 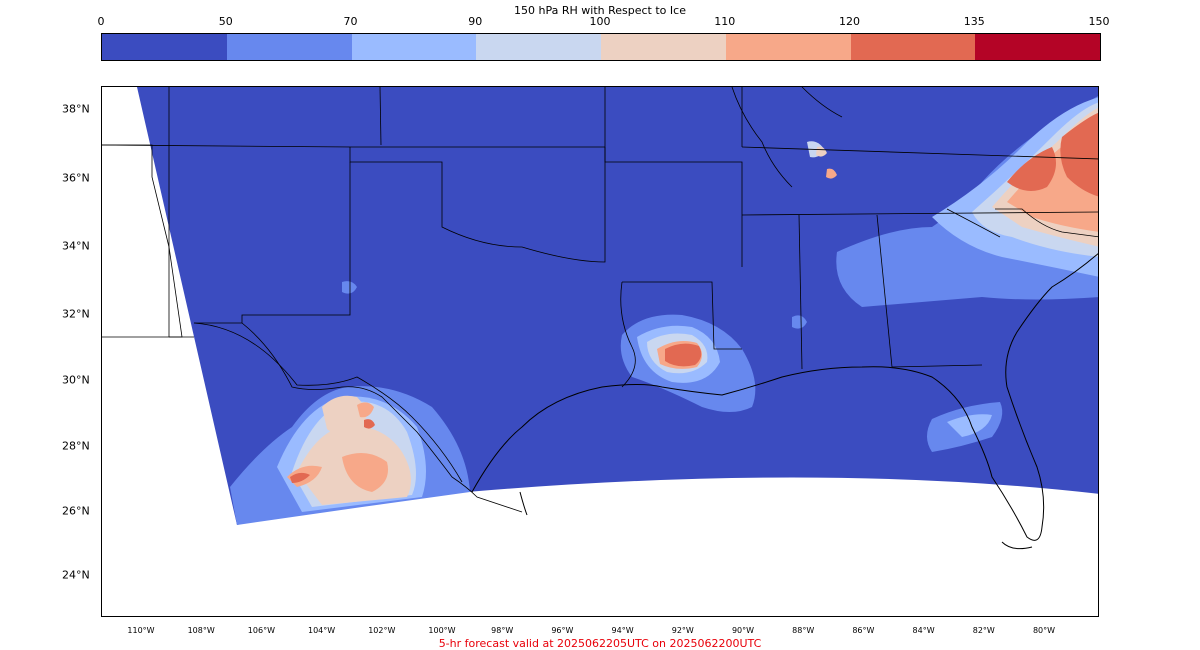 What do you see at coordinates (622, 630) in the screenshot?
I see `lon-label-8: 94°W` at bounding box center [622, 630].